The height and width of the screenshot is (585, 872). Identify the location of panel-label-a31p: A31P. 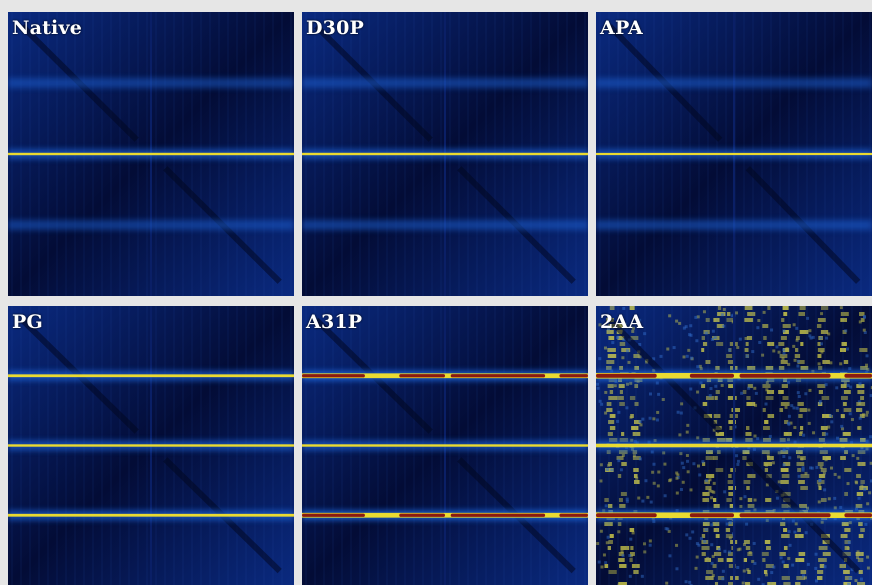
(334, 322).